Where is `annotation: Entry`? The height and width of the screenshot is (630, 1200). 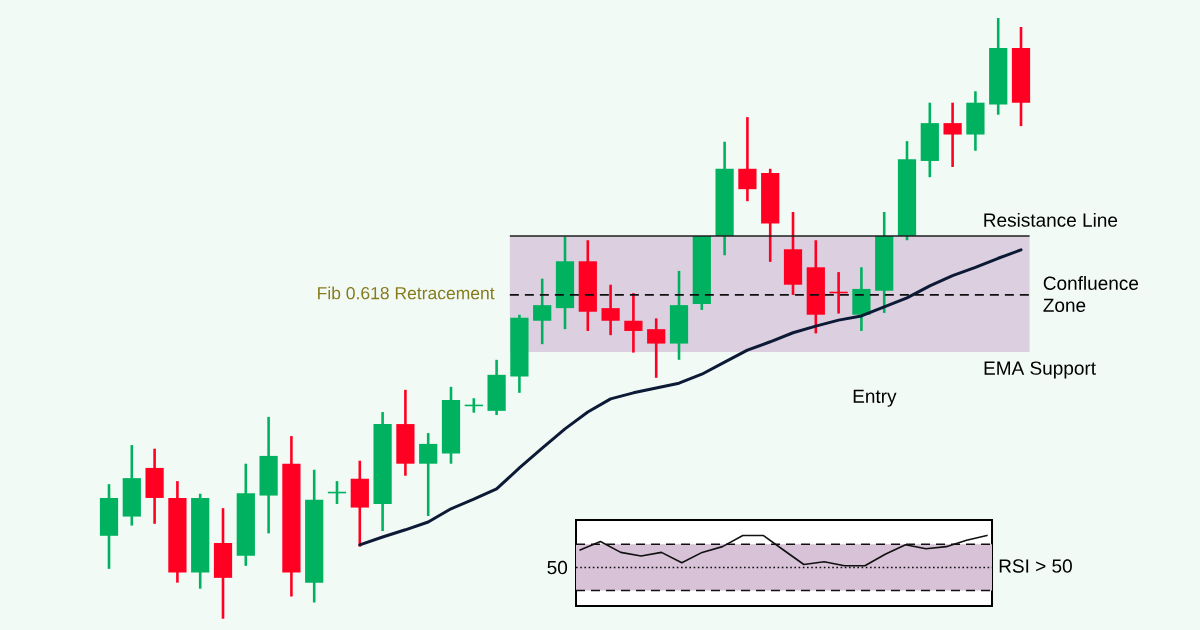 annotation: Entry is located at coordinates (875, 398).